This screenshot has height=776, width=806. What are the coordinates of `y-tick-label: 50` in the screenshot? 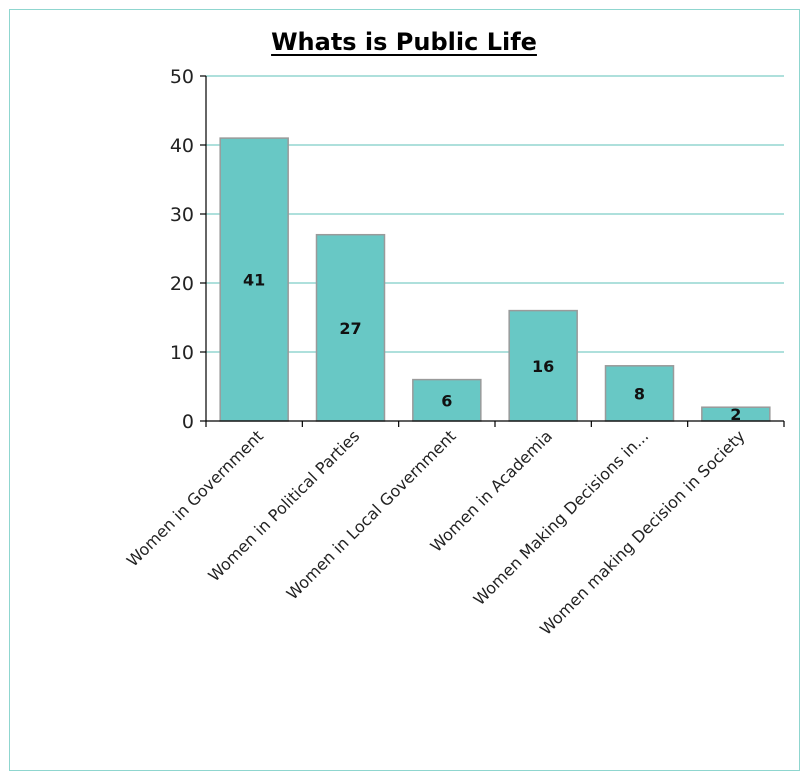 It's located at (182, 77).